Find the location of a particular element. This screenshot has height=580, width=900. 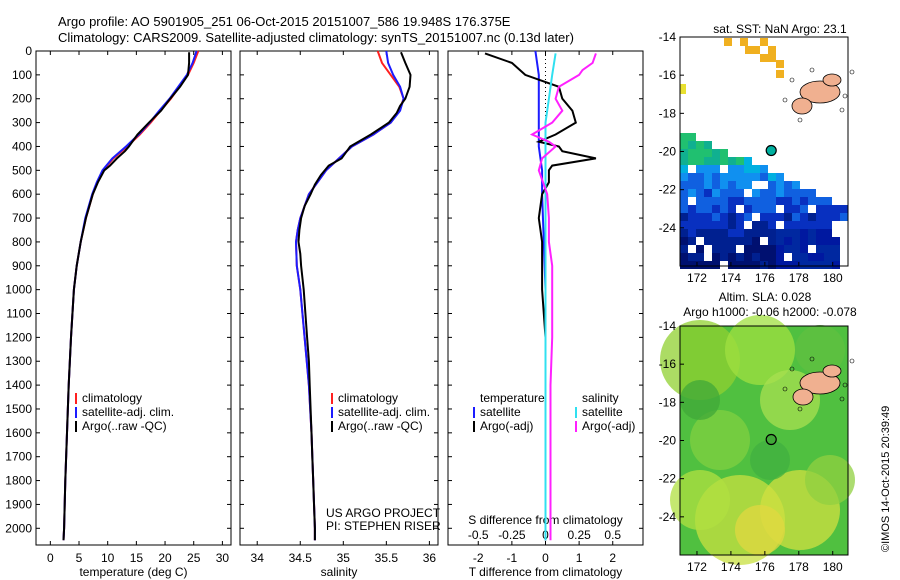

series-line-t_sat is located at coordinates (540, 295).